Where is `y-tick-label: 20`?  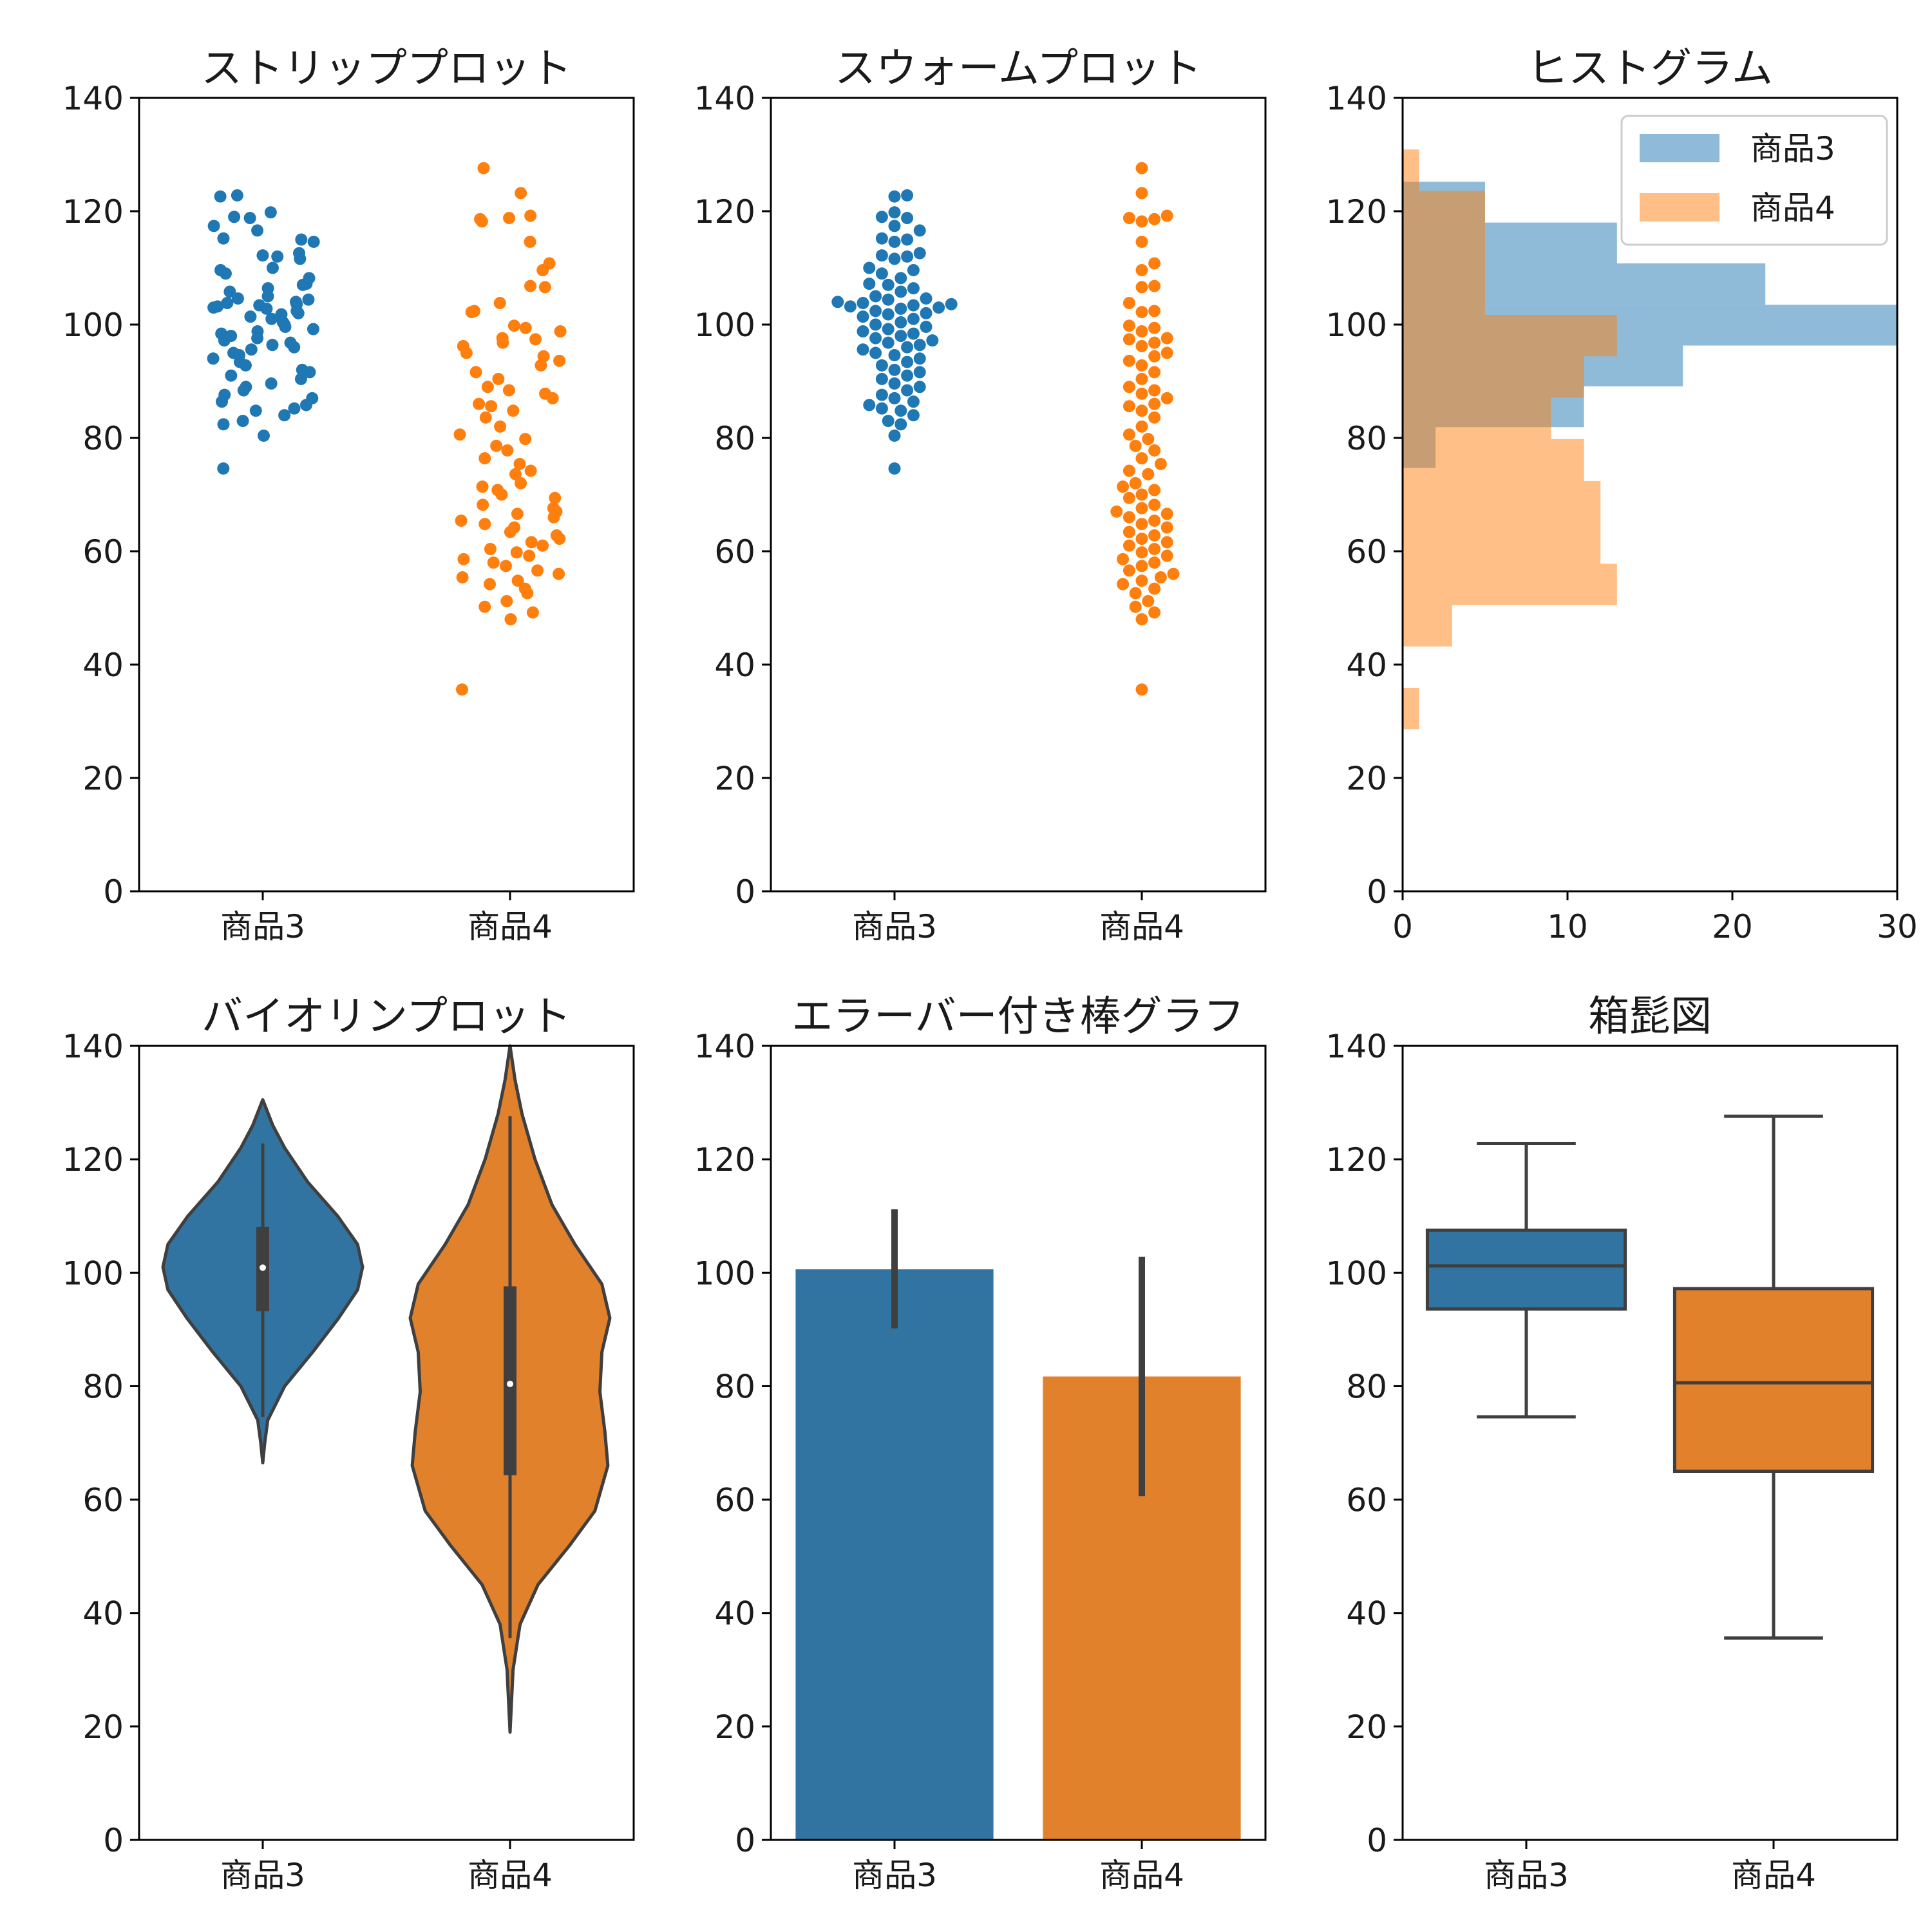
y-tick-label: 20 is located at coordinates (734, 779).